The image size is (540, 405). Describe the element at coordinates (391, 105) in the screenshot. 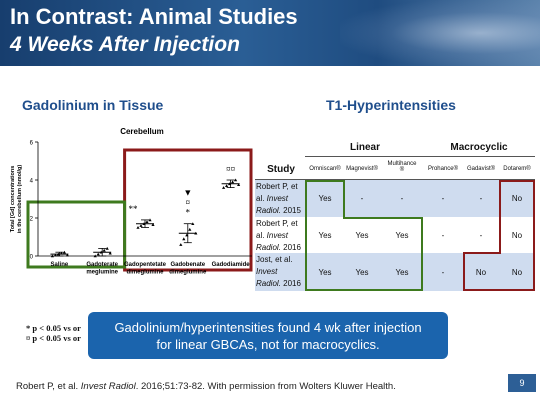

I see `right-section-heading: T1-Hyperintensities` at that location.